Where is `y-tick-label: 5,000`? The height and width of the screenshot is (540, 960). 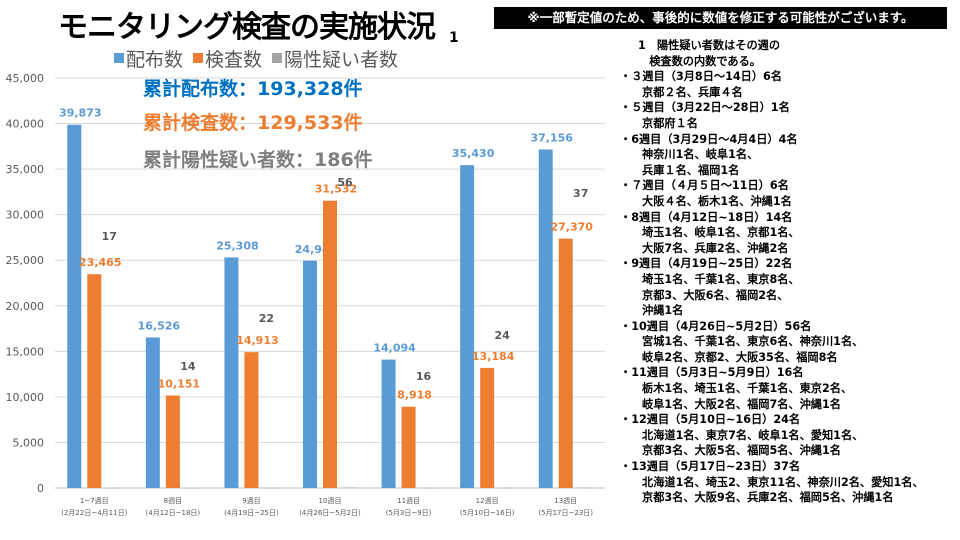 y-tick-label: 5,000 is located at coordinates (29, 442).